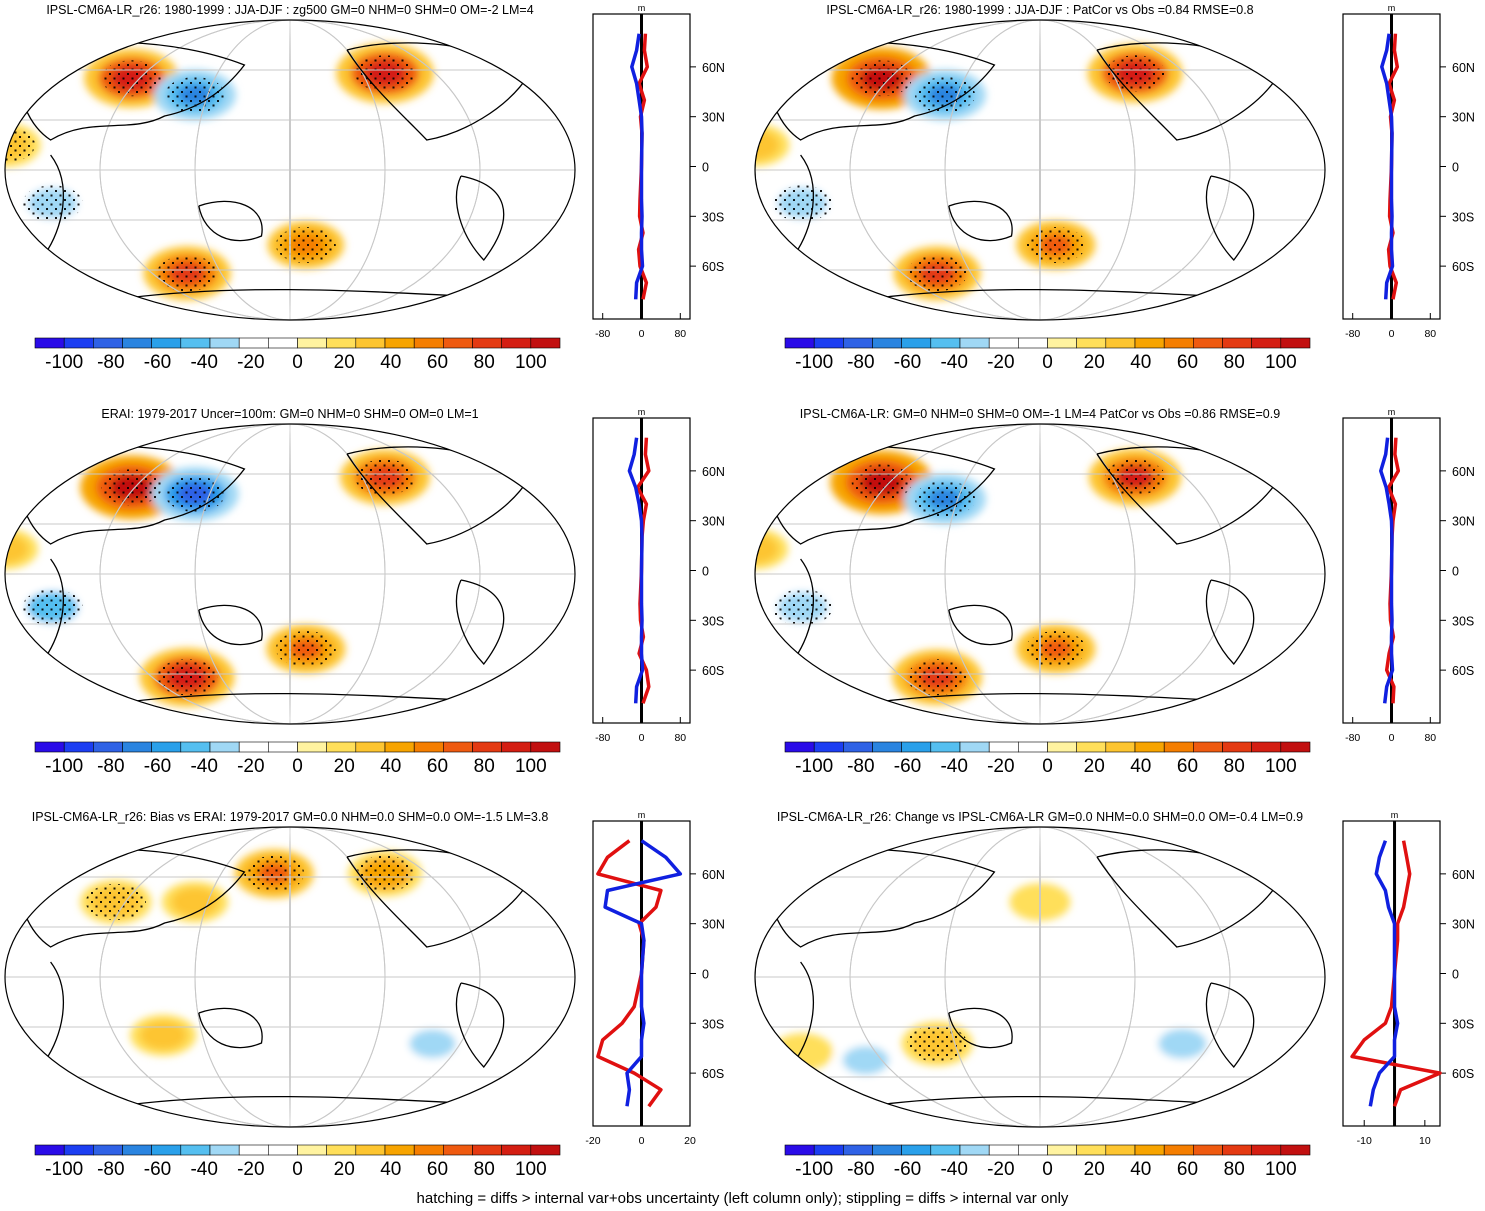 This screenshot has height=1211, width=1485. What do you see at coordinates (592, 1141) in the screenshot?
I see `profile-x-label: -20` at bounding box center [592, 1141].